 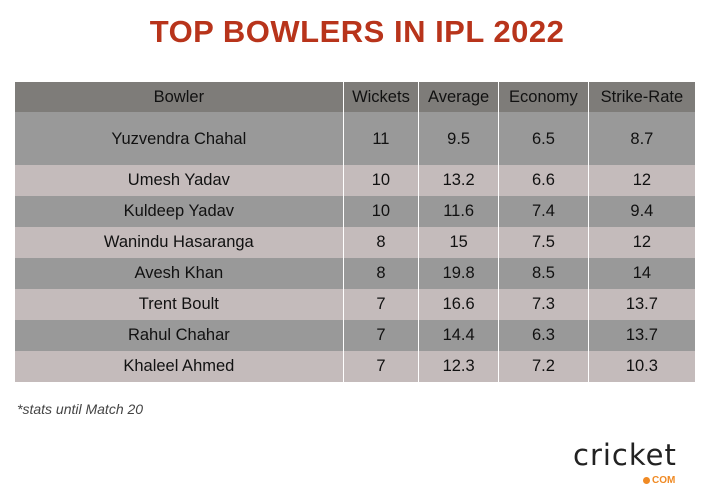 What do you see at coordinates (458, 97) in the screenshot?
I see `column-header: Average` at bounding box center [458, 97].